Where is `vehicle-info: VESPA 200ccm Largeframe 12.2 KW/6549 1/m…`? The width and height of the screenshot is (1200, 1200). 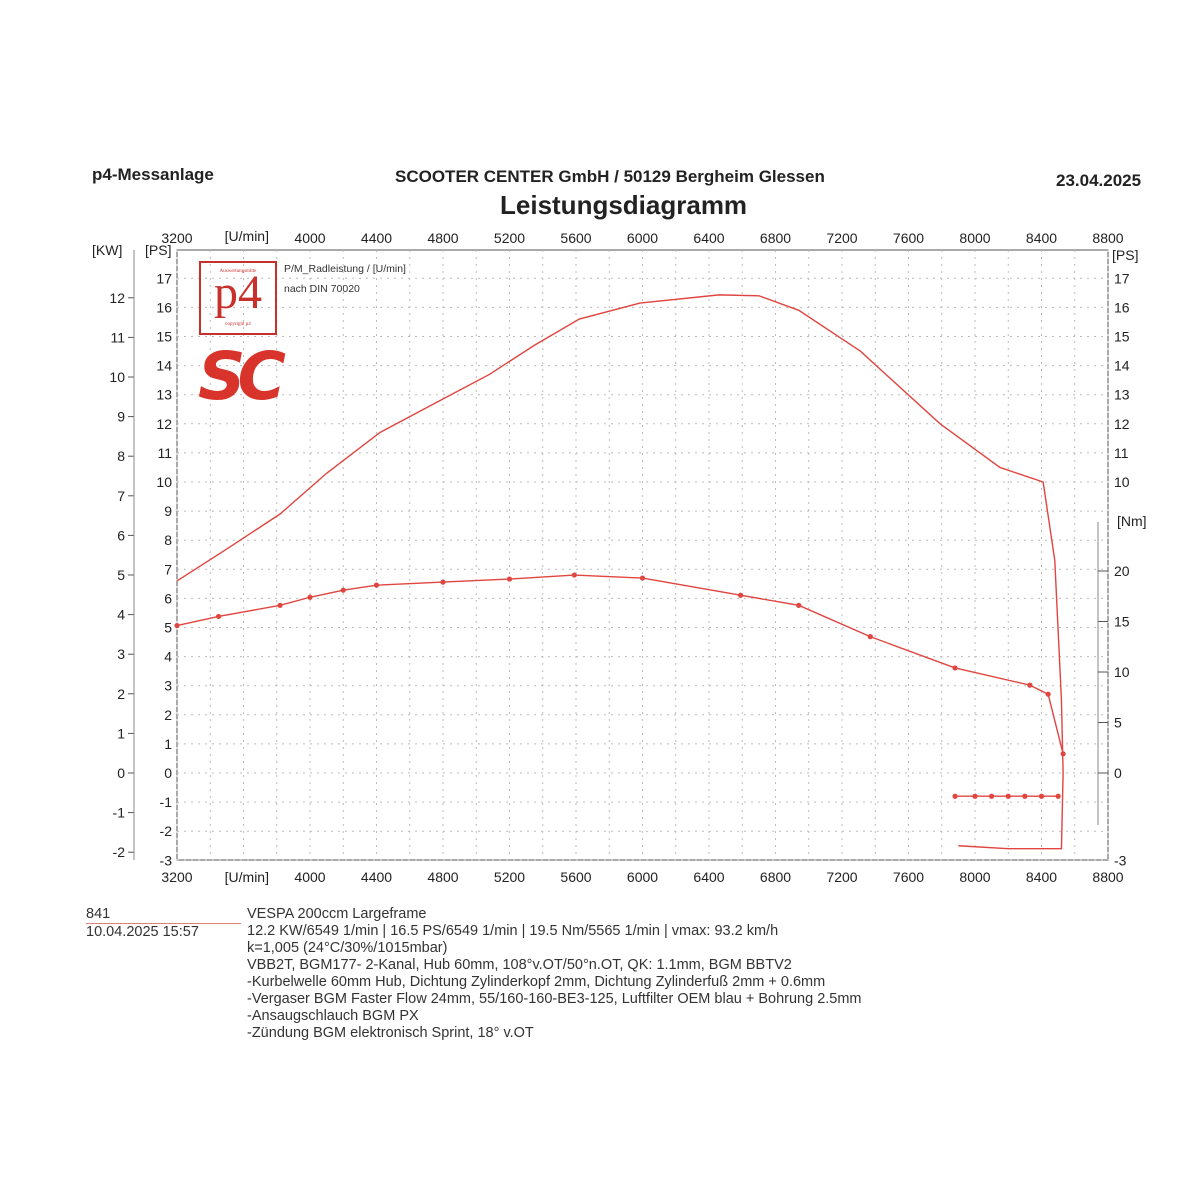
vehicle-info: VESPA 200ccm Largeframe 12.2 KW/6549 1/m… is located at coordinates (554, 974).